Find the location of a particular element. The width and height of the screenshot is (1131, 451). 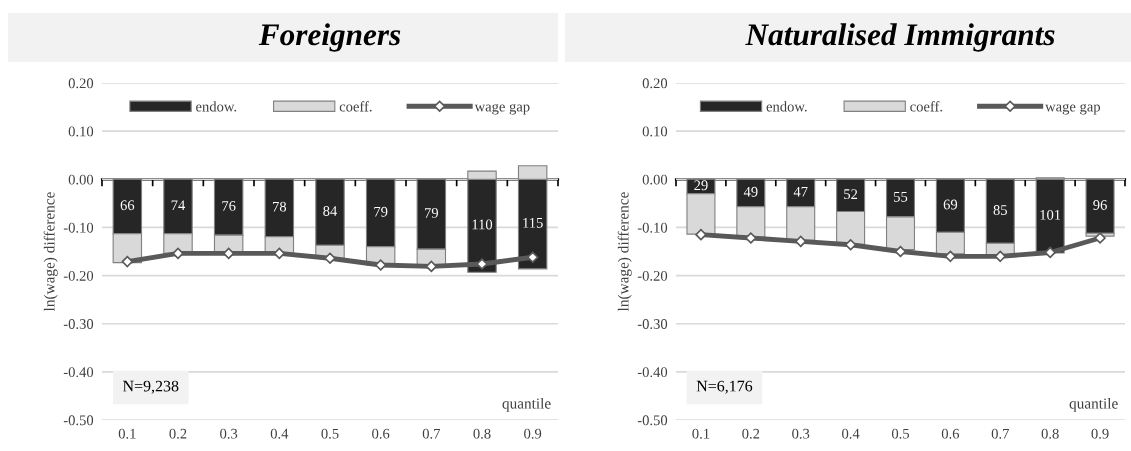

annotation: 101 is located at coordinates (1050, 214).